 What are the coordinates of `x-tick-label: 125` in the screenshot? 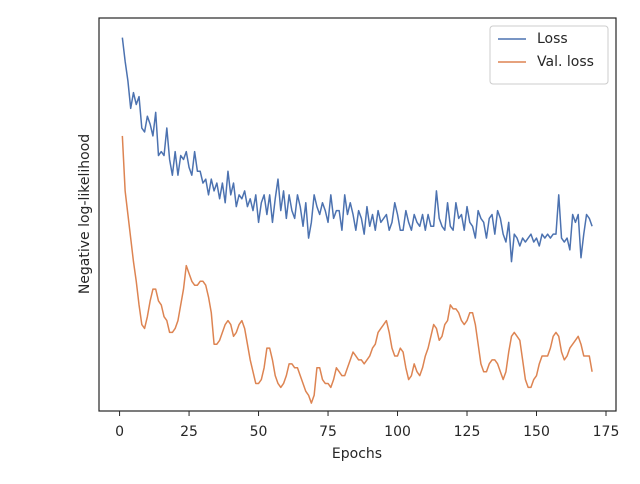 It's located at (467, 432).